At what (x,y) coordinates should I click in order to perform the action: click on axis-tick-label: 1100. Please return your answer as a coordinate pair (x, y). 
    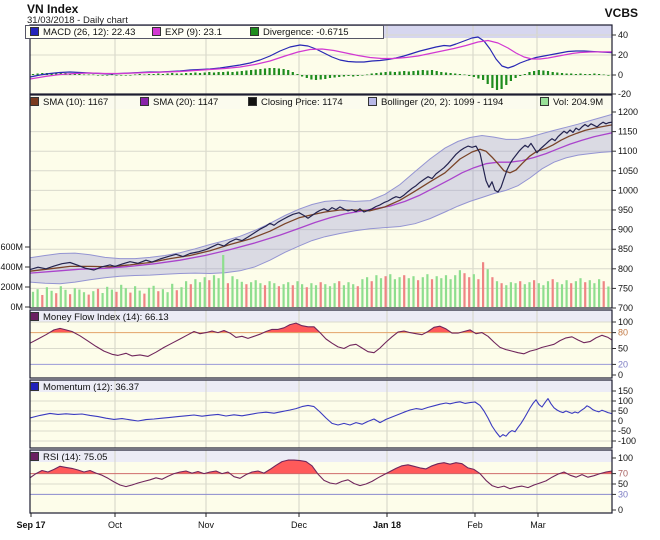
    Looking at the image, I should click on (627, 151).